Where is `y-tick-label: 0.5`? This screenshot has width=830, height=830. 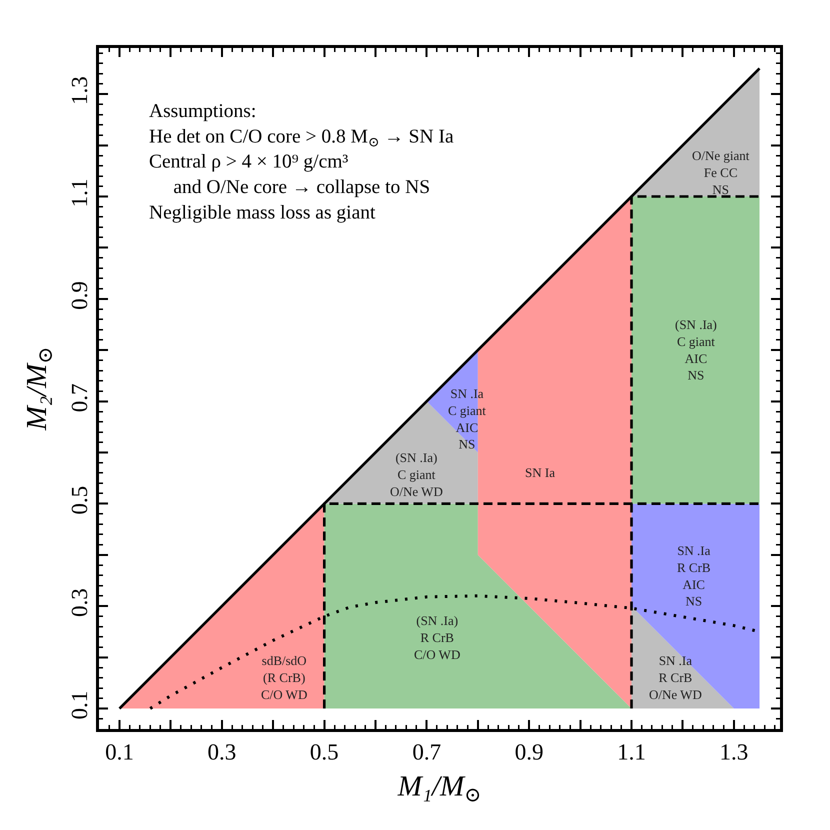 y-tick-label: 0.5 is located at coordinates (79, 500).